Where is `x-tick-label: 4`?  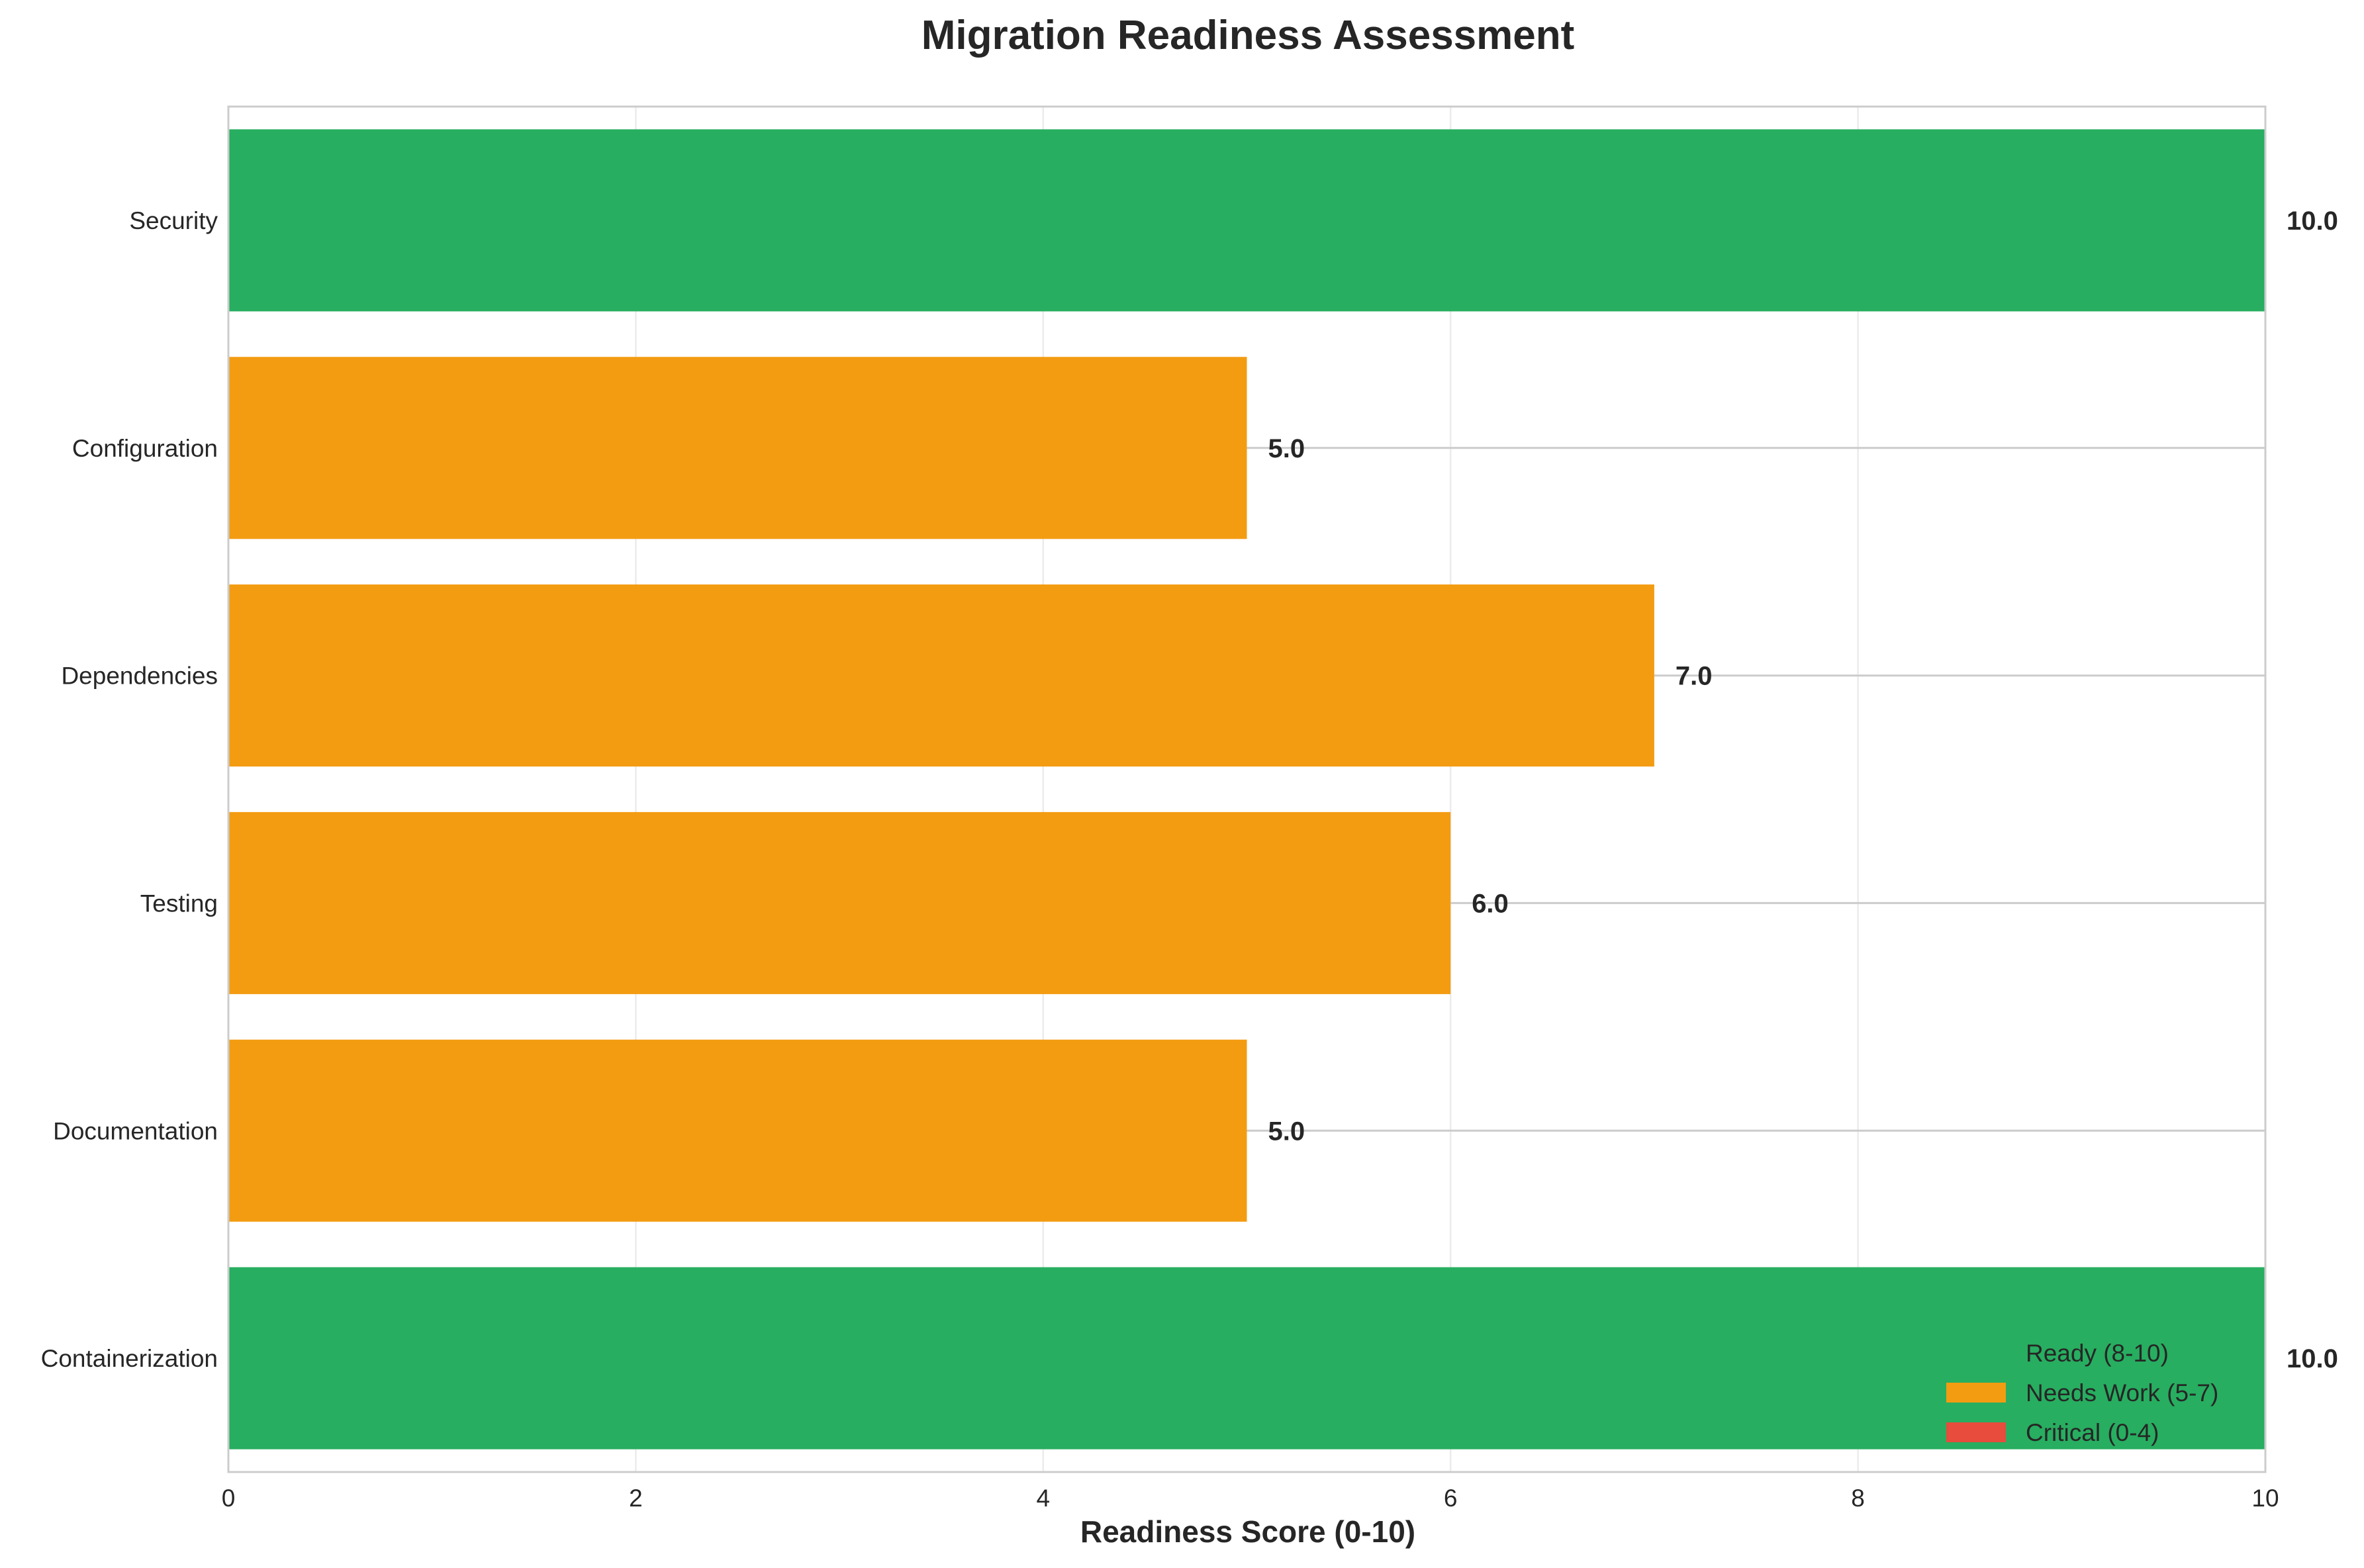 x-tick-label: 4 is located at coordinates (1044, 1498).